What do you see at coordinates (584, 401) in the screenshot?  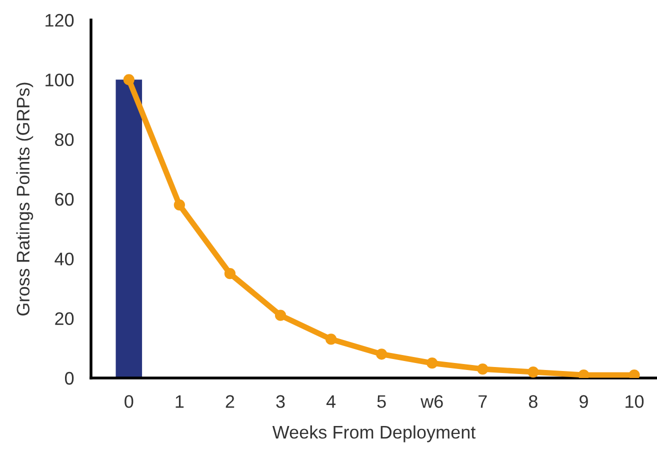 I see `x-tick-label: 9` at bounding box center [584, 401].